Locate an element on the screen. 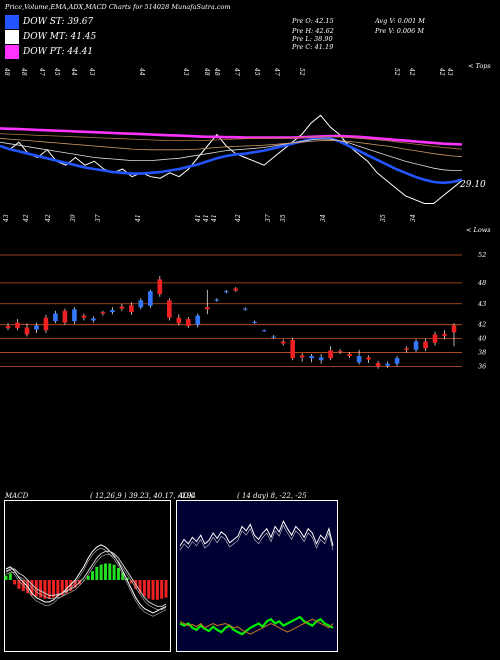  price-axis-label: 36 is located at coordinates (482, 367).